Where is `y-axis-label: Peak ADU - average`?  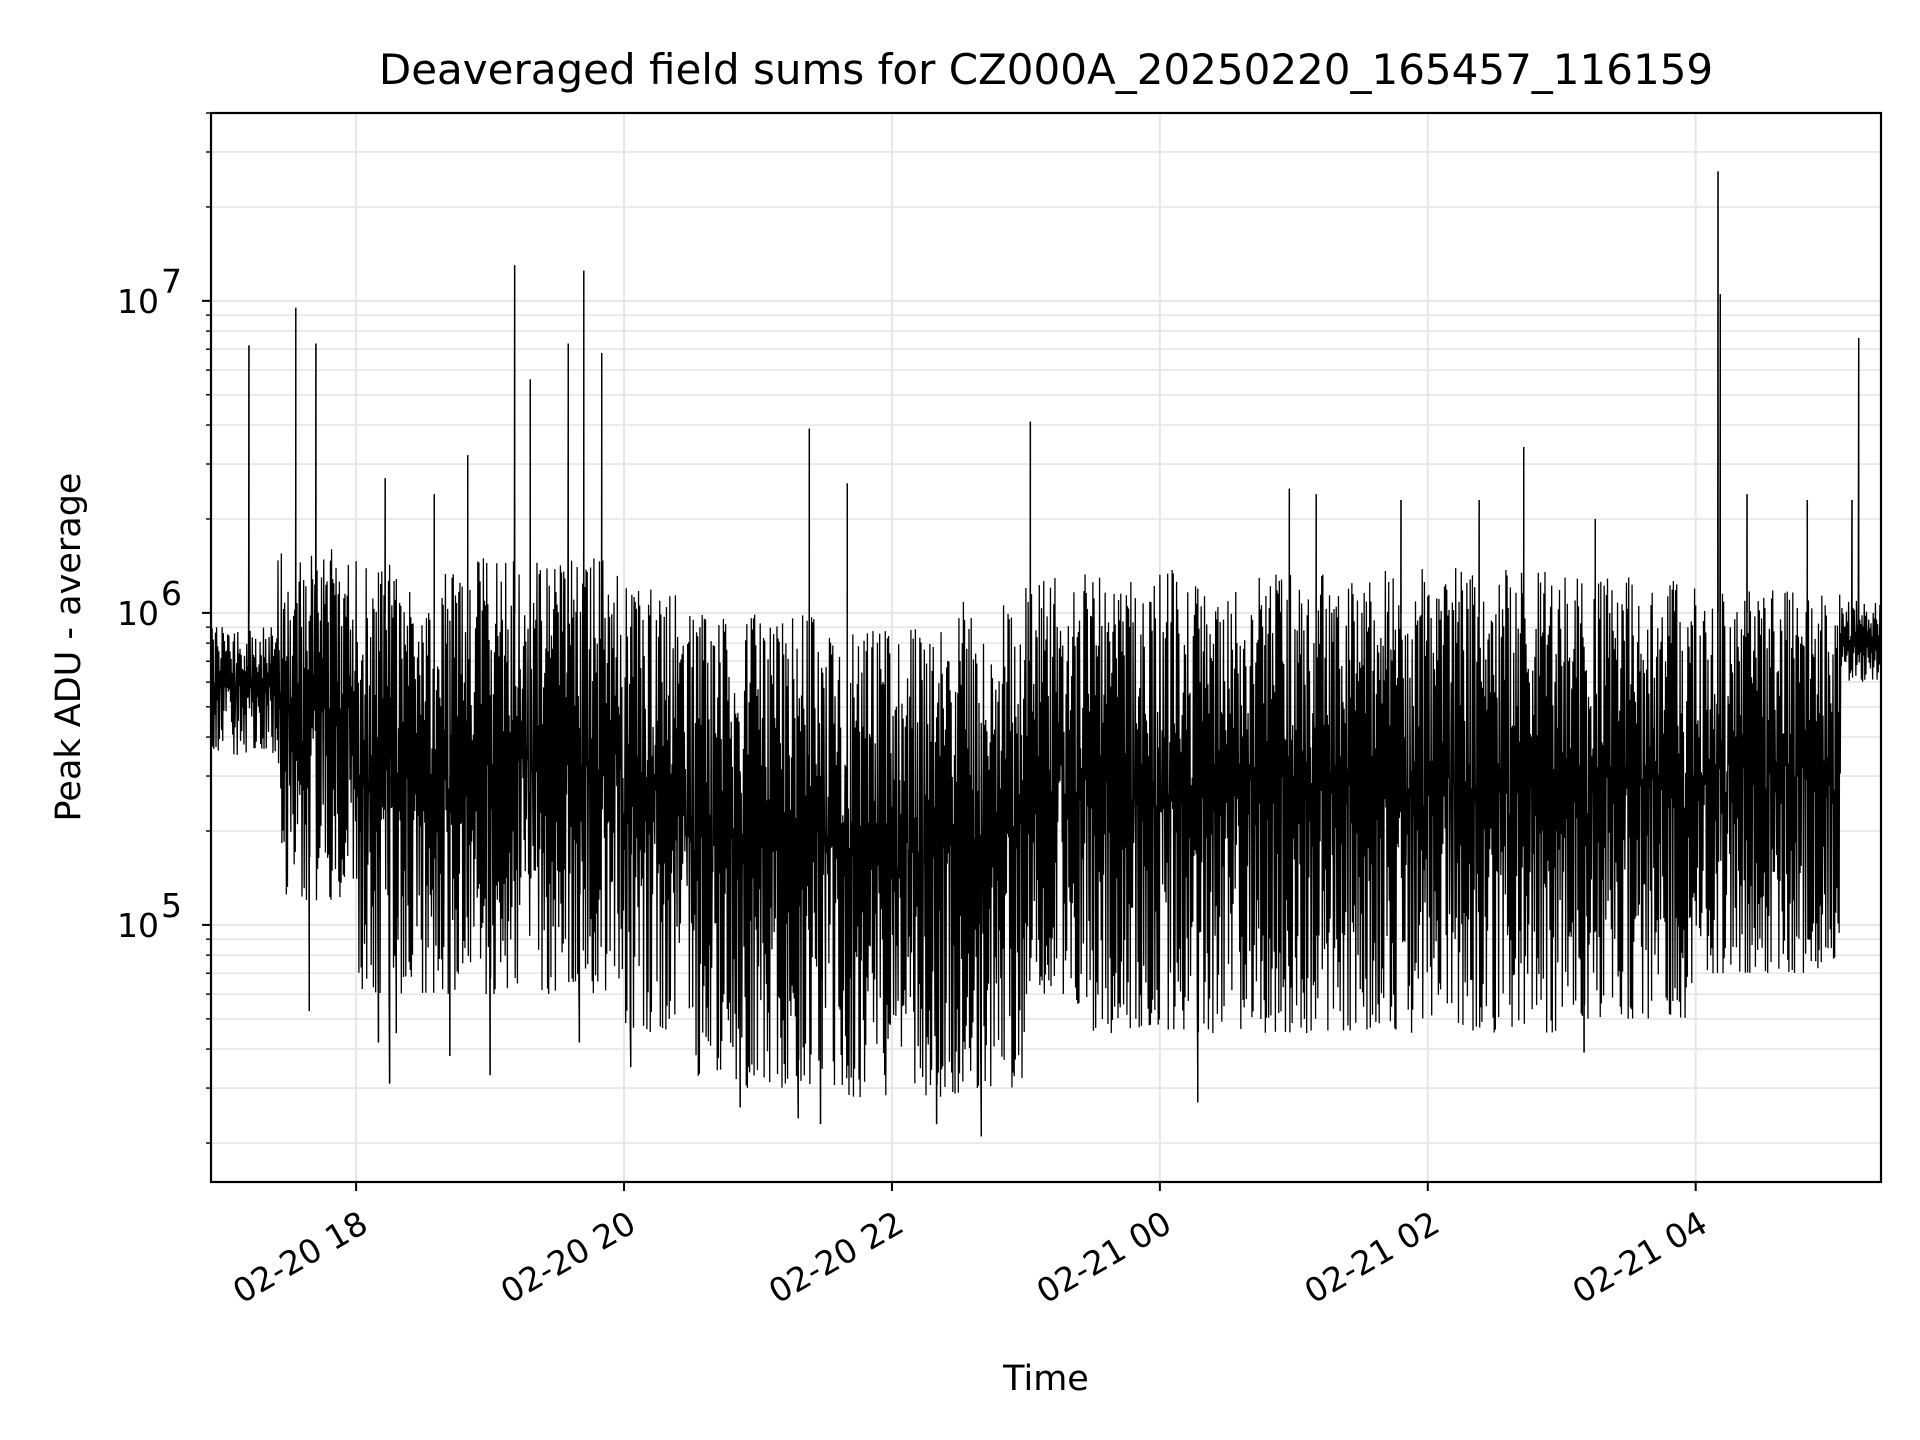 y-axis-label: Peak ADU - average is located at coordinates (69, 647).